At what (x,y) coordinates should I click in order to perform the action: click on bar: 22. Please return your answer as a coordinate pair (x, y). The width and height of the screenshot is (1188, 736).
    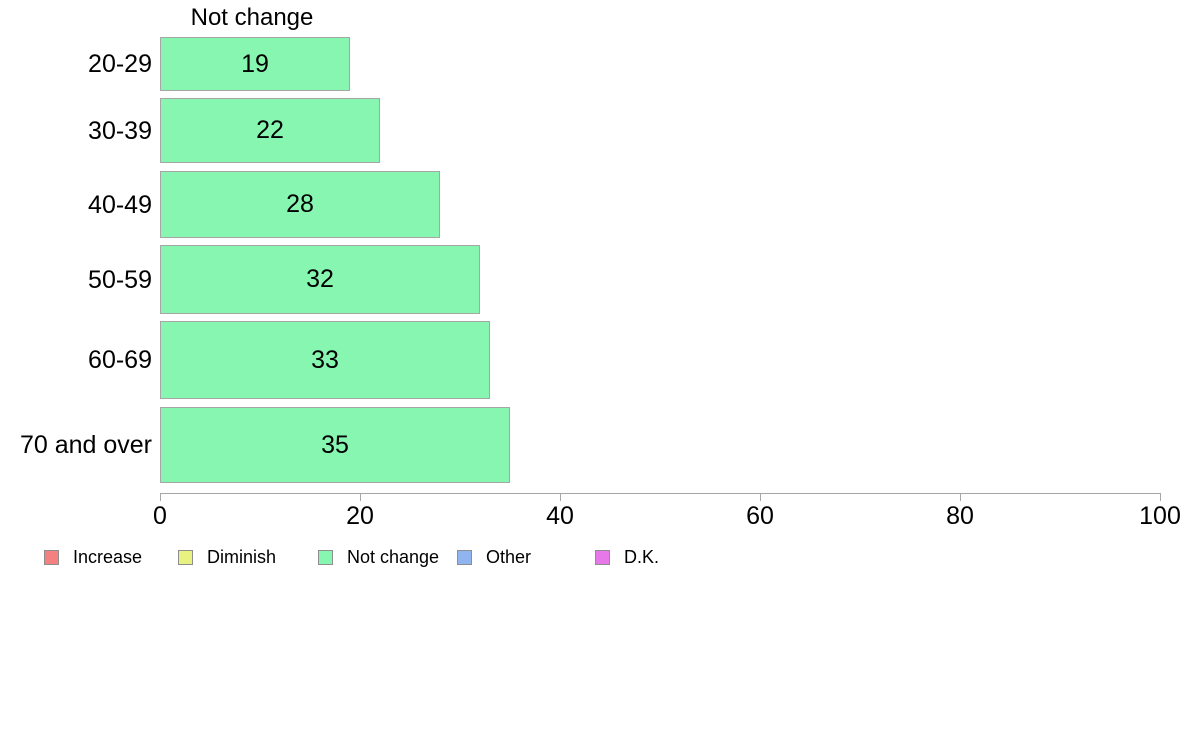
    Looking at the image, I should click on (270, 130).